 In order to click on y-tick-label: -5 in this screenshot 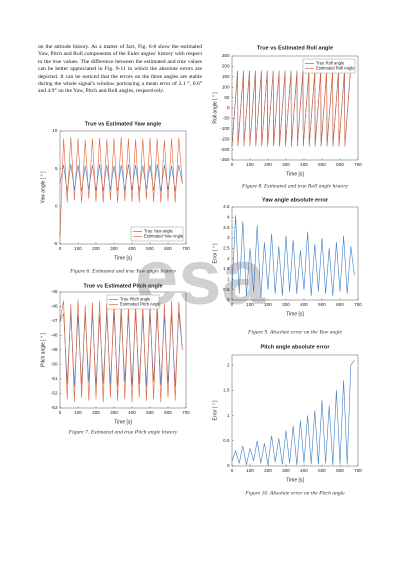, I will do `click(55, 243)`.